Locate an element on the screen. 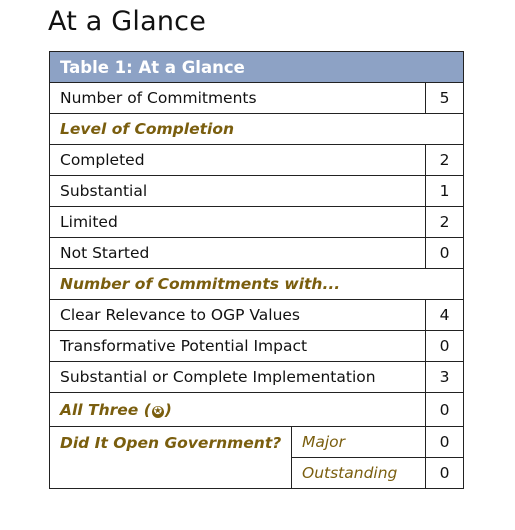 This screenshot has height=530, width=515. all-three-suffix: ) is located at coordinates (168, 409).